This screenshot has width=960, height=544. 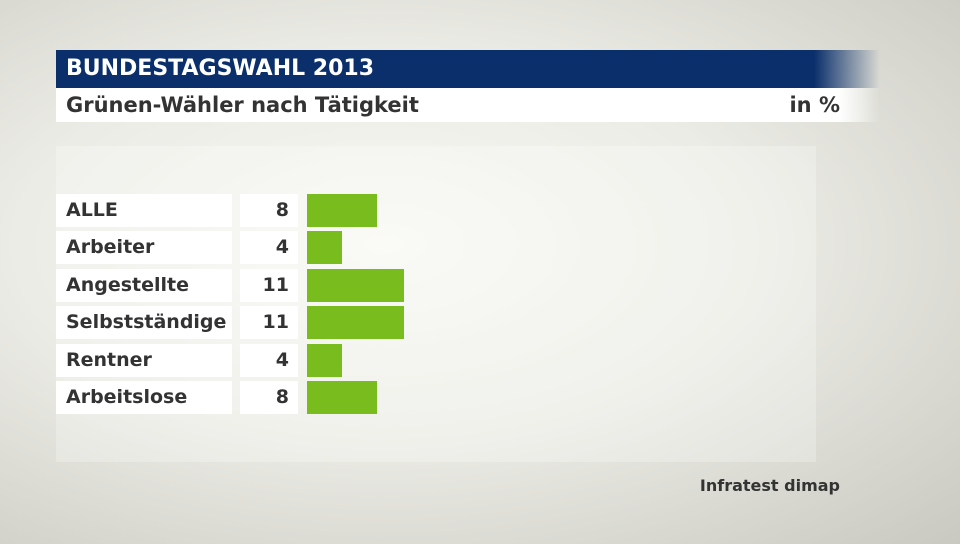 What do you see at coordinates (468, 69) in the screenshot?
I see `header-title: BUNDESTAGSWAHL 2013` at bounding box center [468, 69].